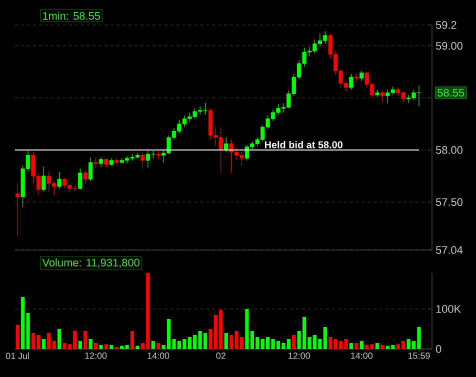 This screenshot has width=476, height=377. I want to click on y-tick-label: 59.2, so click(446, 25).